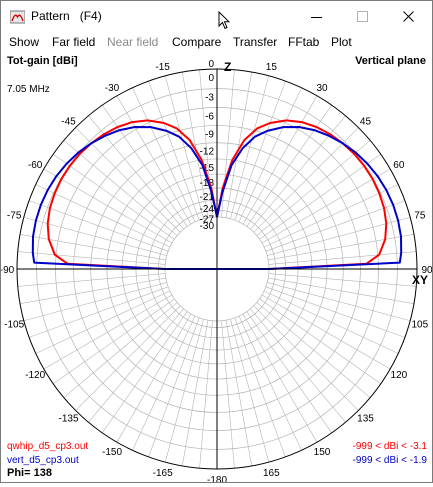 The image size is (433, 487). What do you see at coordinates (68, 418) in the screenshot?
I see `angle-tick-label: -135` at bounding box center [68, 418].